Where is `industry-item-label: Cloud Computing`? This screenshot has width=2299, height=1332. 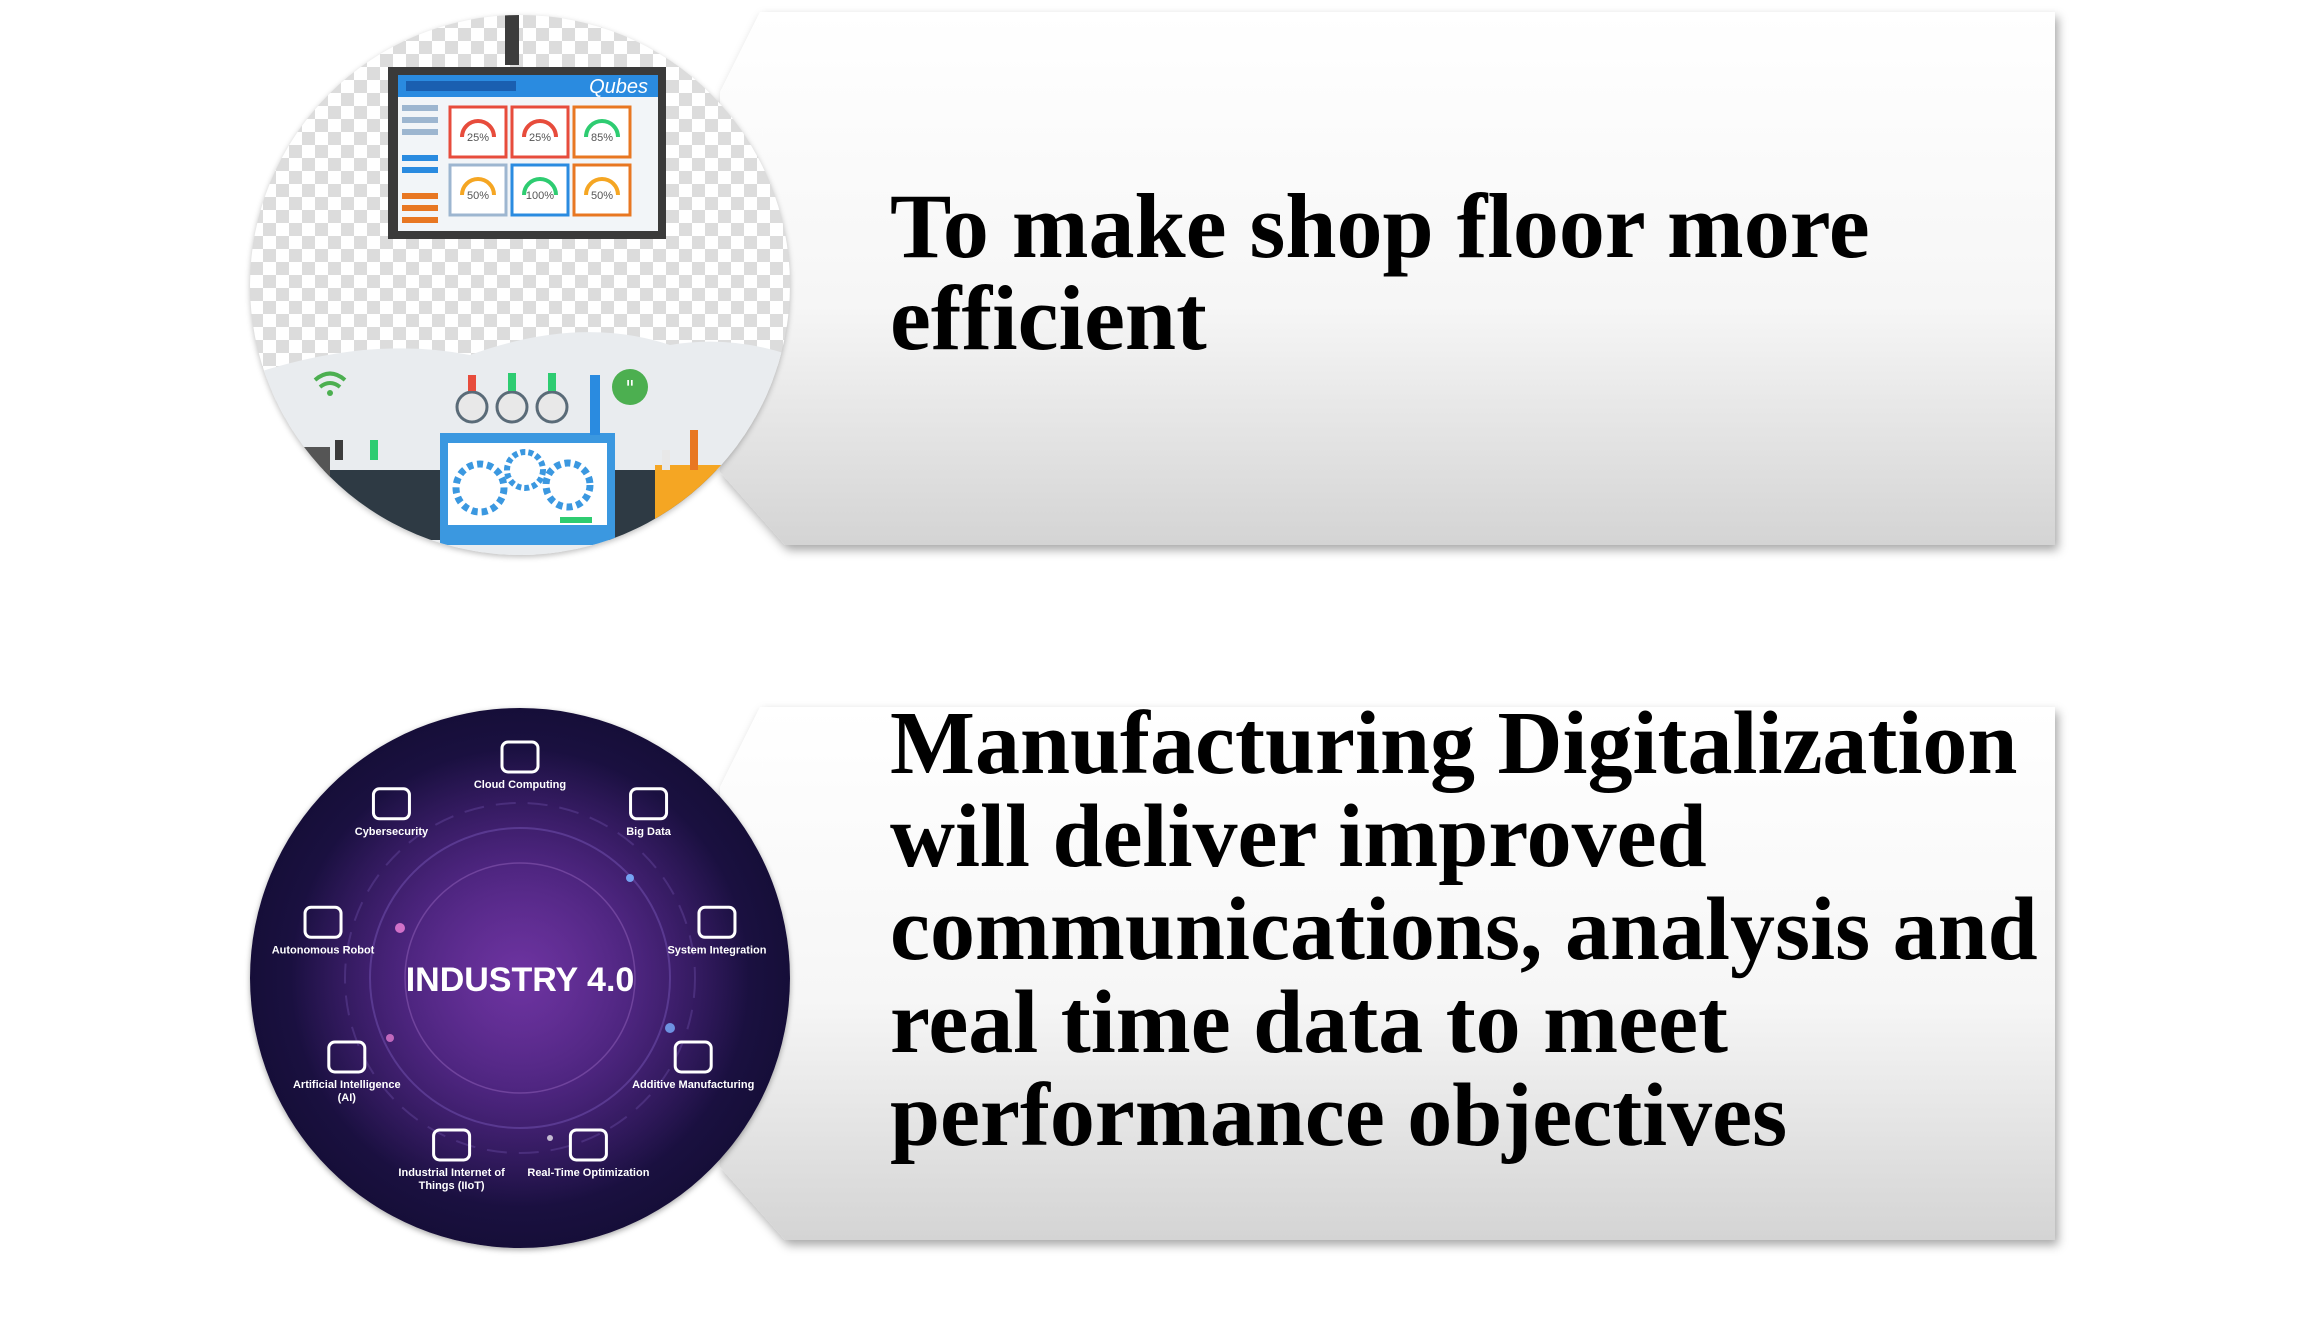 industry-item-label: Cloud Computing is located at coordinates (520, 785).